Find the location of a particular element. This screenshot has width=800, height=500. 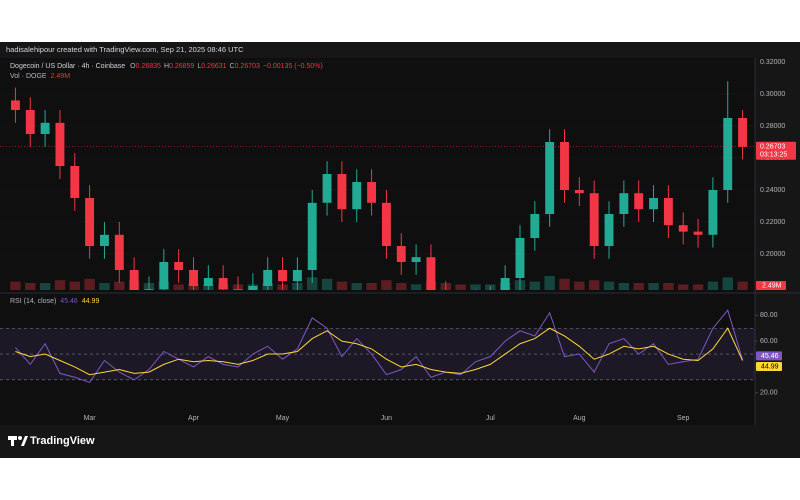

y-tick-label: 0.24000 is located at coordinates (772, 190).